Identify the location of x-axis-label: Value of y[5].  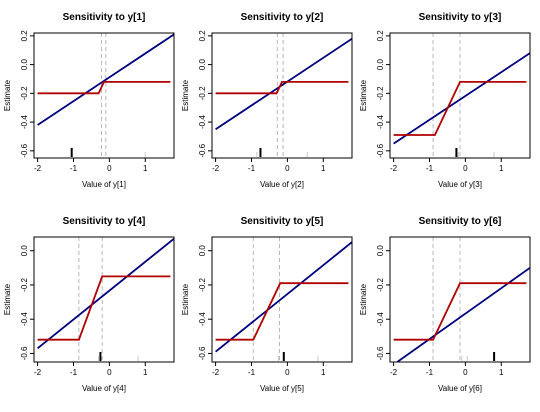
(282, 388).